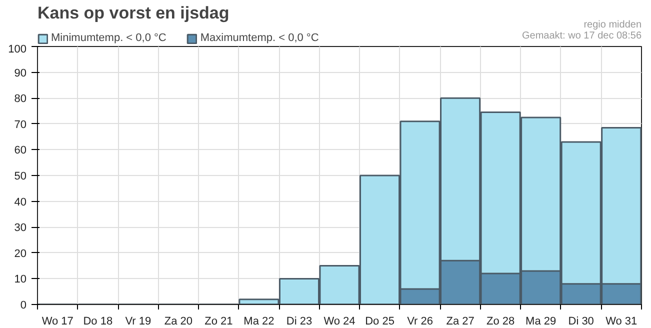 The image size is (651, 328). I want to click on x-tick-label: Za 20, so click(178, 322).